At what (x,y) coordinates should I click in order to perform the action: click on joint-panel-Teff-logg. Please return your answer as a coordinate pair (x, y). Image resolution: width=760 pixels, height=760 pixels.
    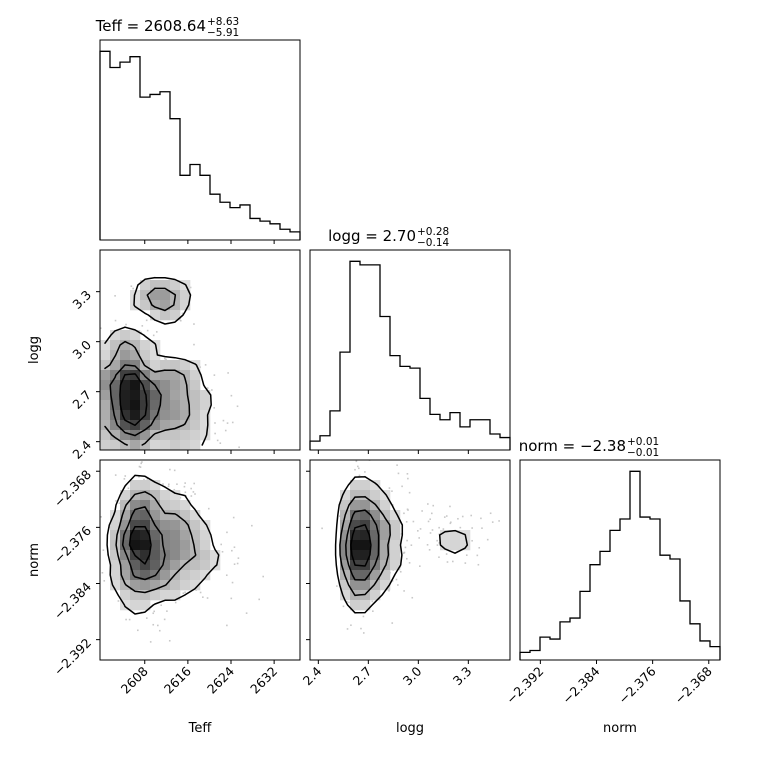
    Looking at the image, I should click on (198, 351).